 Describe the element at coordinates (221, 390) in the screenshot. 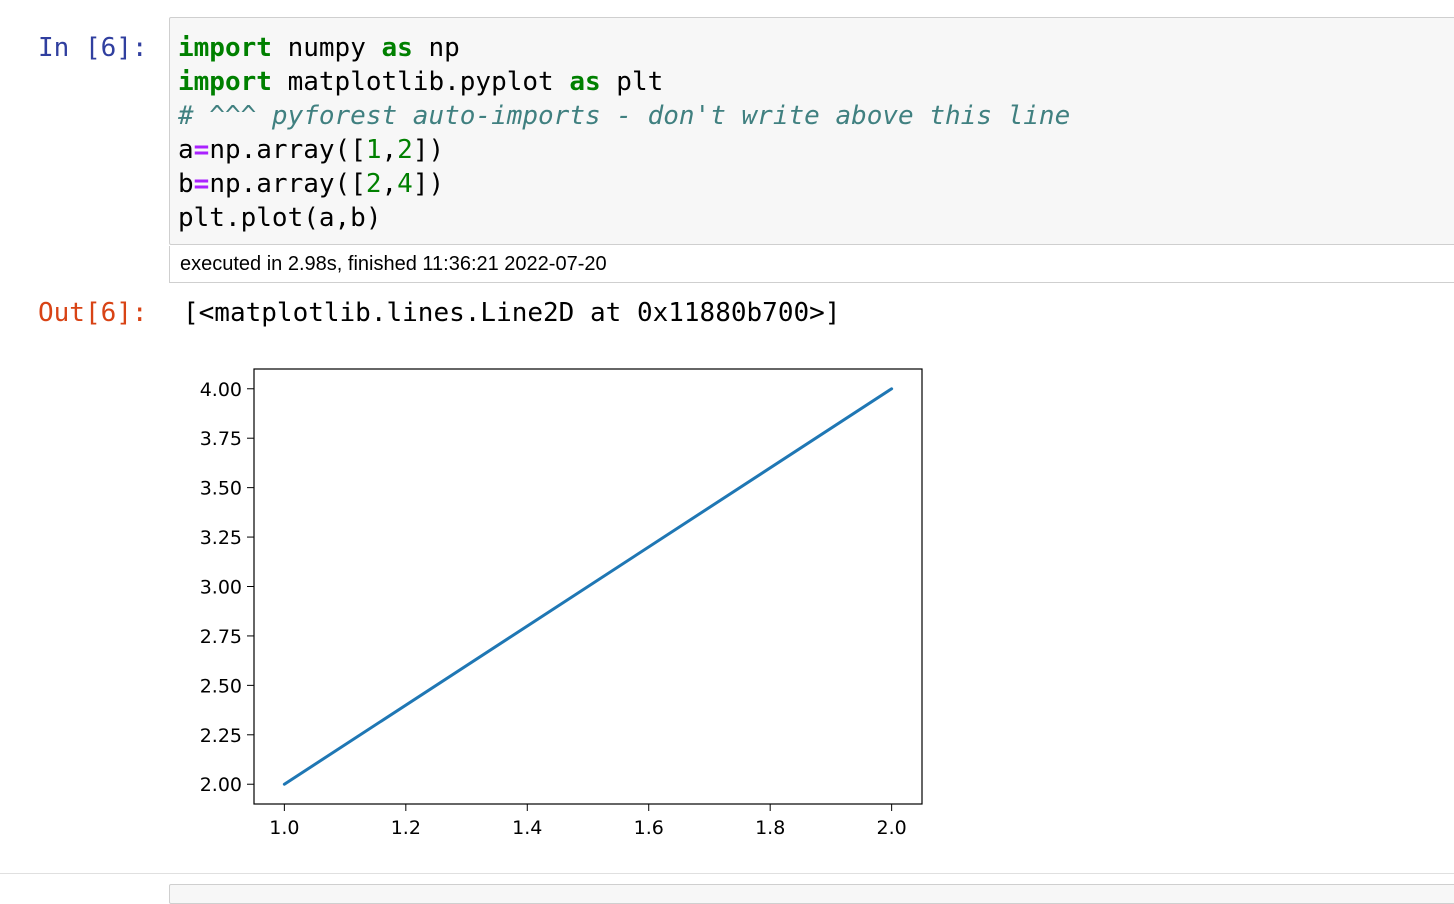

I see `y-tick-label: 4.00` at that location.